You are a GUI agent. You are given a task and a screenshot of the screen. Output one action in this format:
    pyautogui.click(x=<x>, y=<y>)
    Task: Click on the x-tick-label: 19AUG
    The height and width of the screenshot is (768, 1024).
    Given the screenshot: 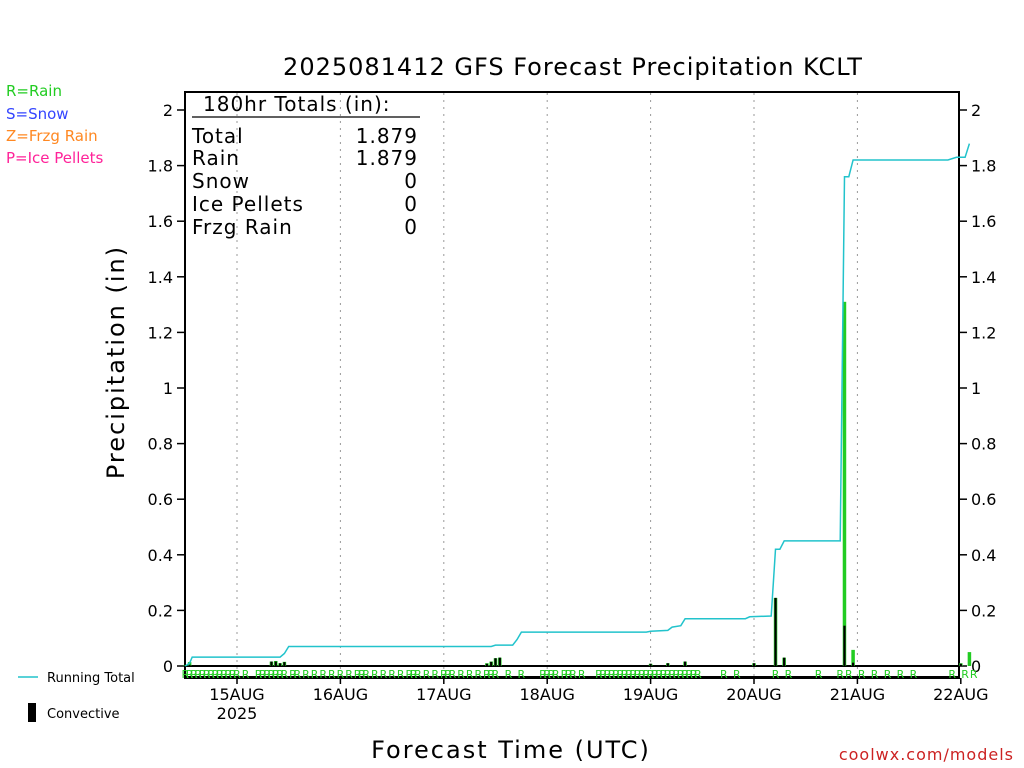 What is the action you would take?
    pyautogui.click(x=650, y=694)
    